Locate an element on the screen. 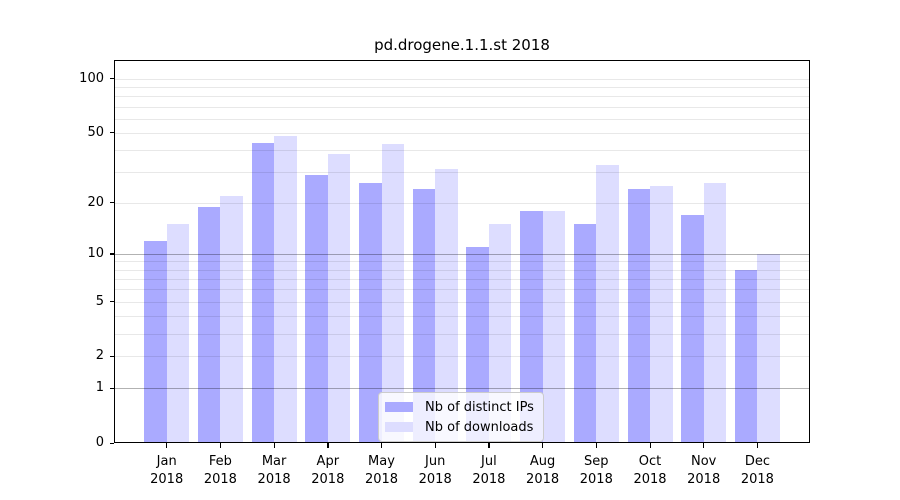  bar-jun-ips is located at coordinates (424, 315).